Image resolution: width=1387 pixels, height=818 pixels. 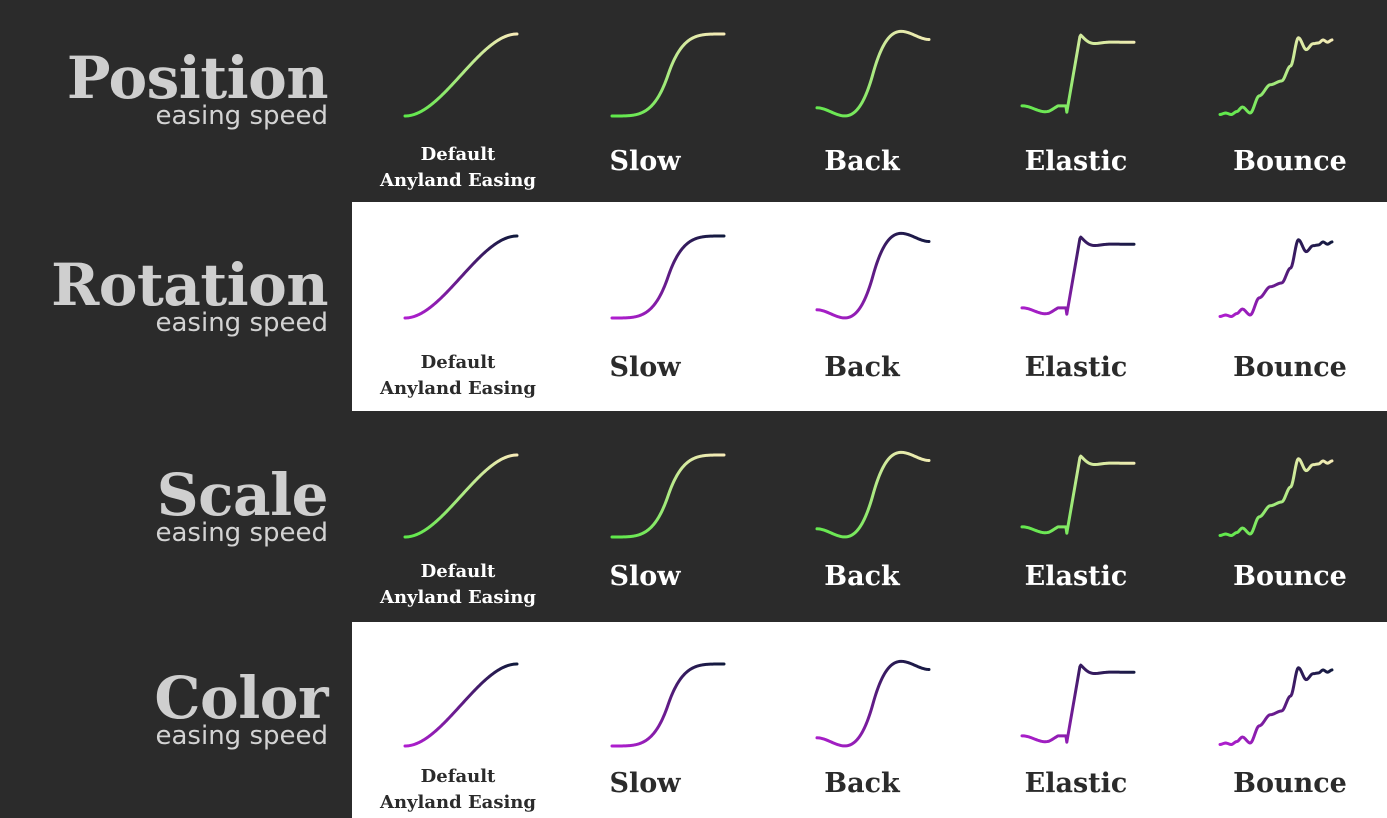 I want to click on row-title: Rotation, so click(x=189, y=284).